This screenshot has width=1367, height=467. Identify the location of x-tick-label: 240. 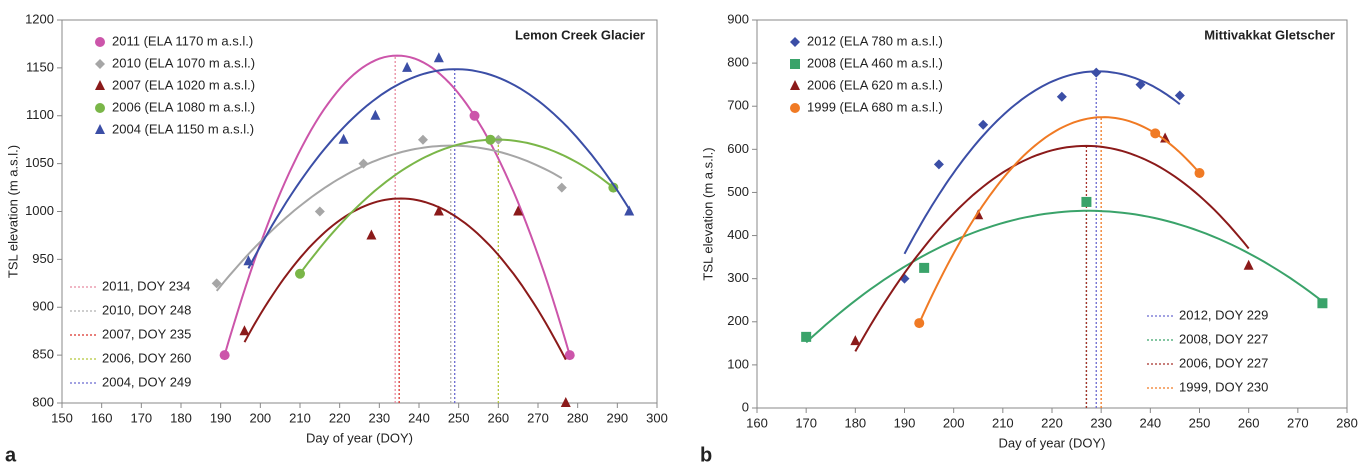
(419, 417).